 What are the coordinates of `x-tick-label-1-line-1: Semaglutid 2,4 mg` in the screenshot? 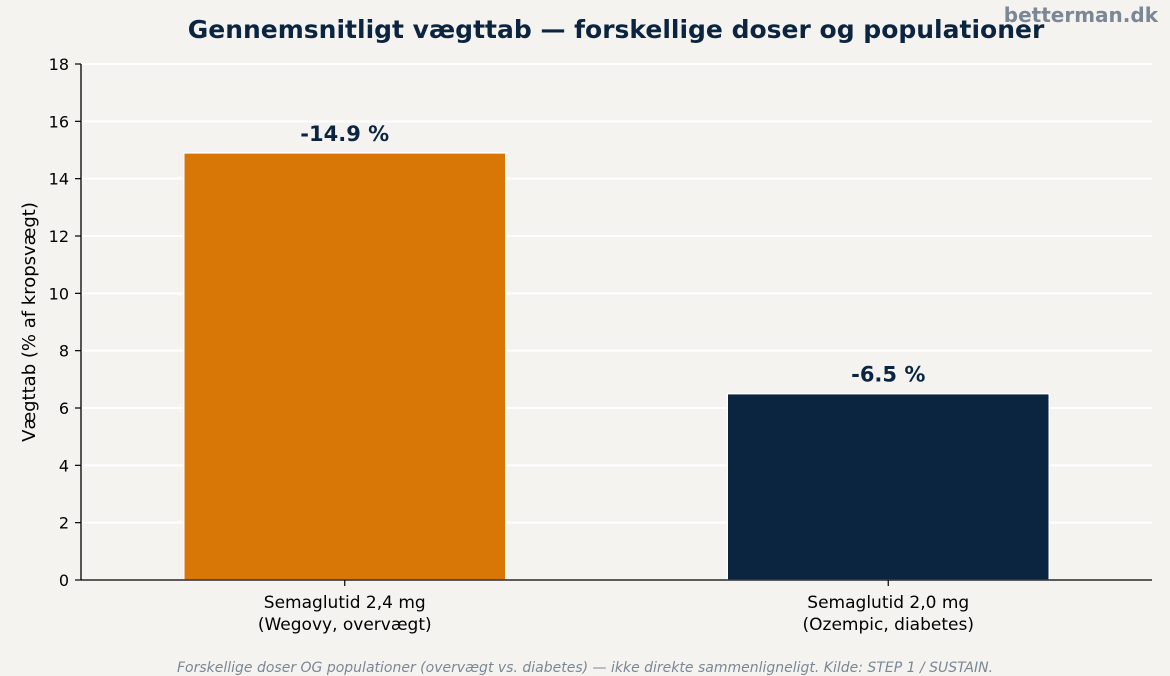 It's located at (345, 603).